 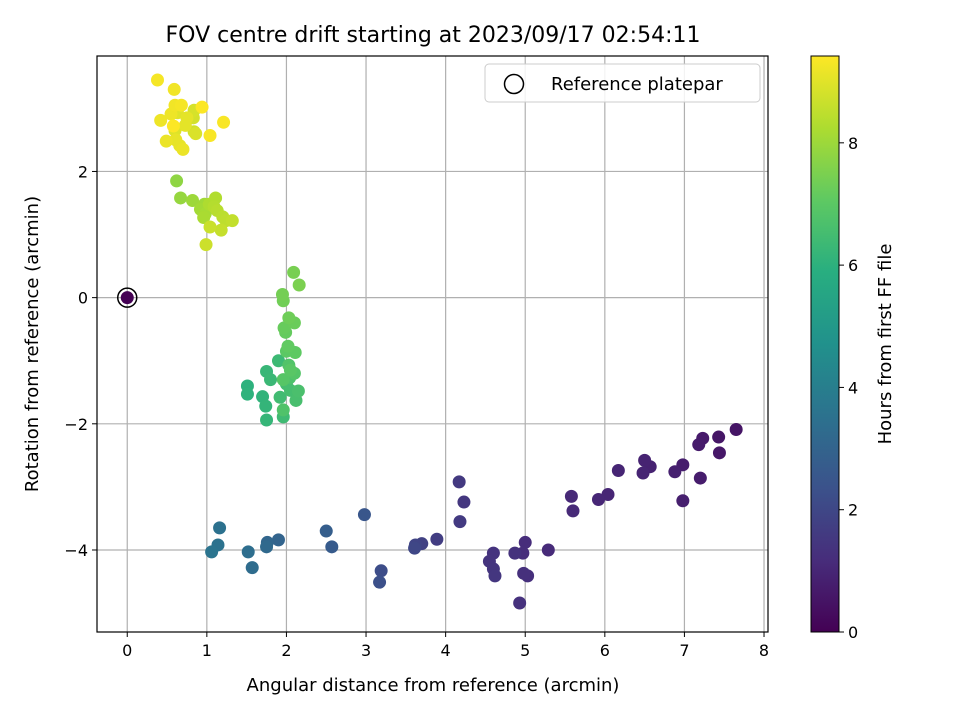 What do you see at coordinates (764, 650) in the screenshot?
I see `x-tick-label: 8` at bounding box center [764, 650].